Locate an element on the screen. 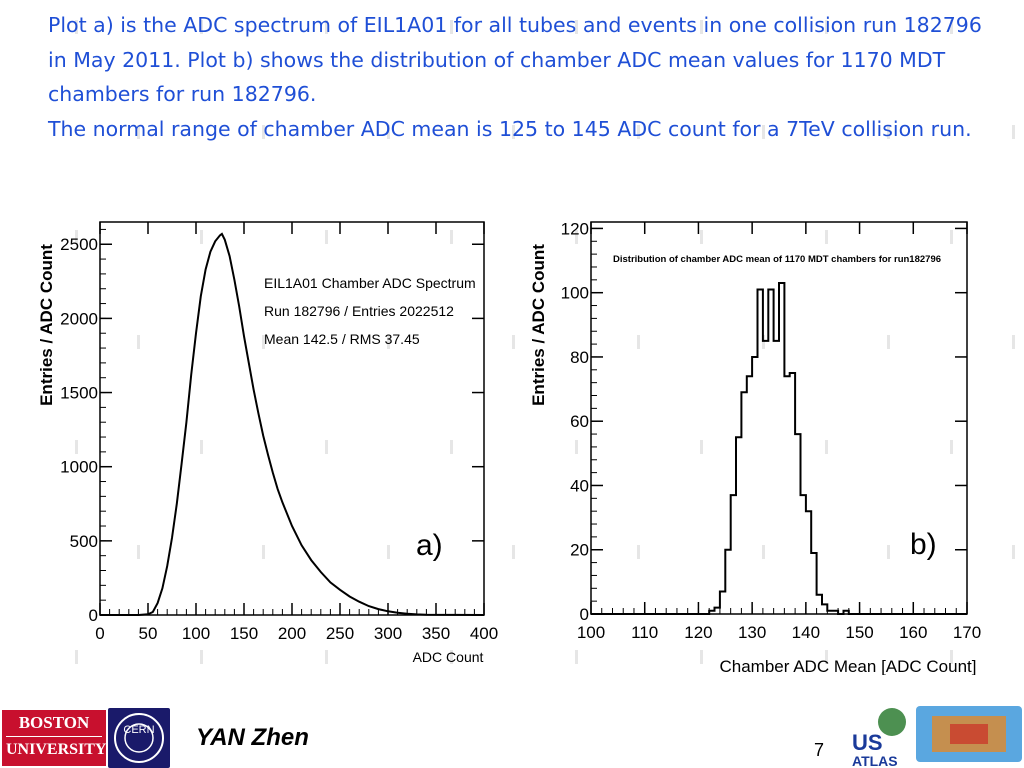 The image size is (1024, 768). y-tick-label: 20 is located at coordinates (579, 550).